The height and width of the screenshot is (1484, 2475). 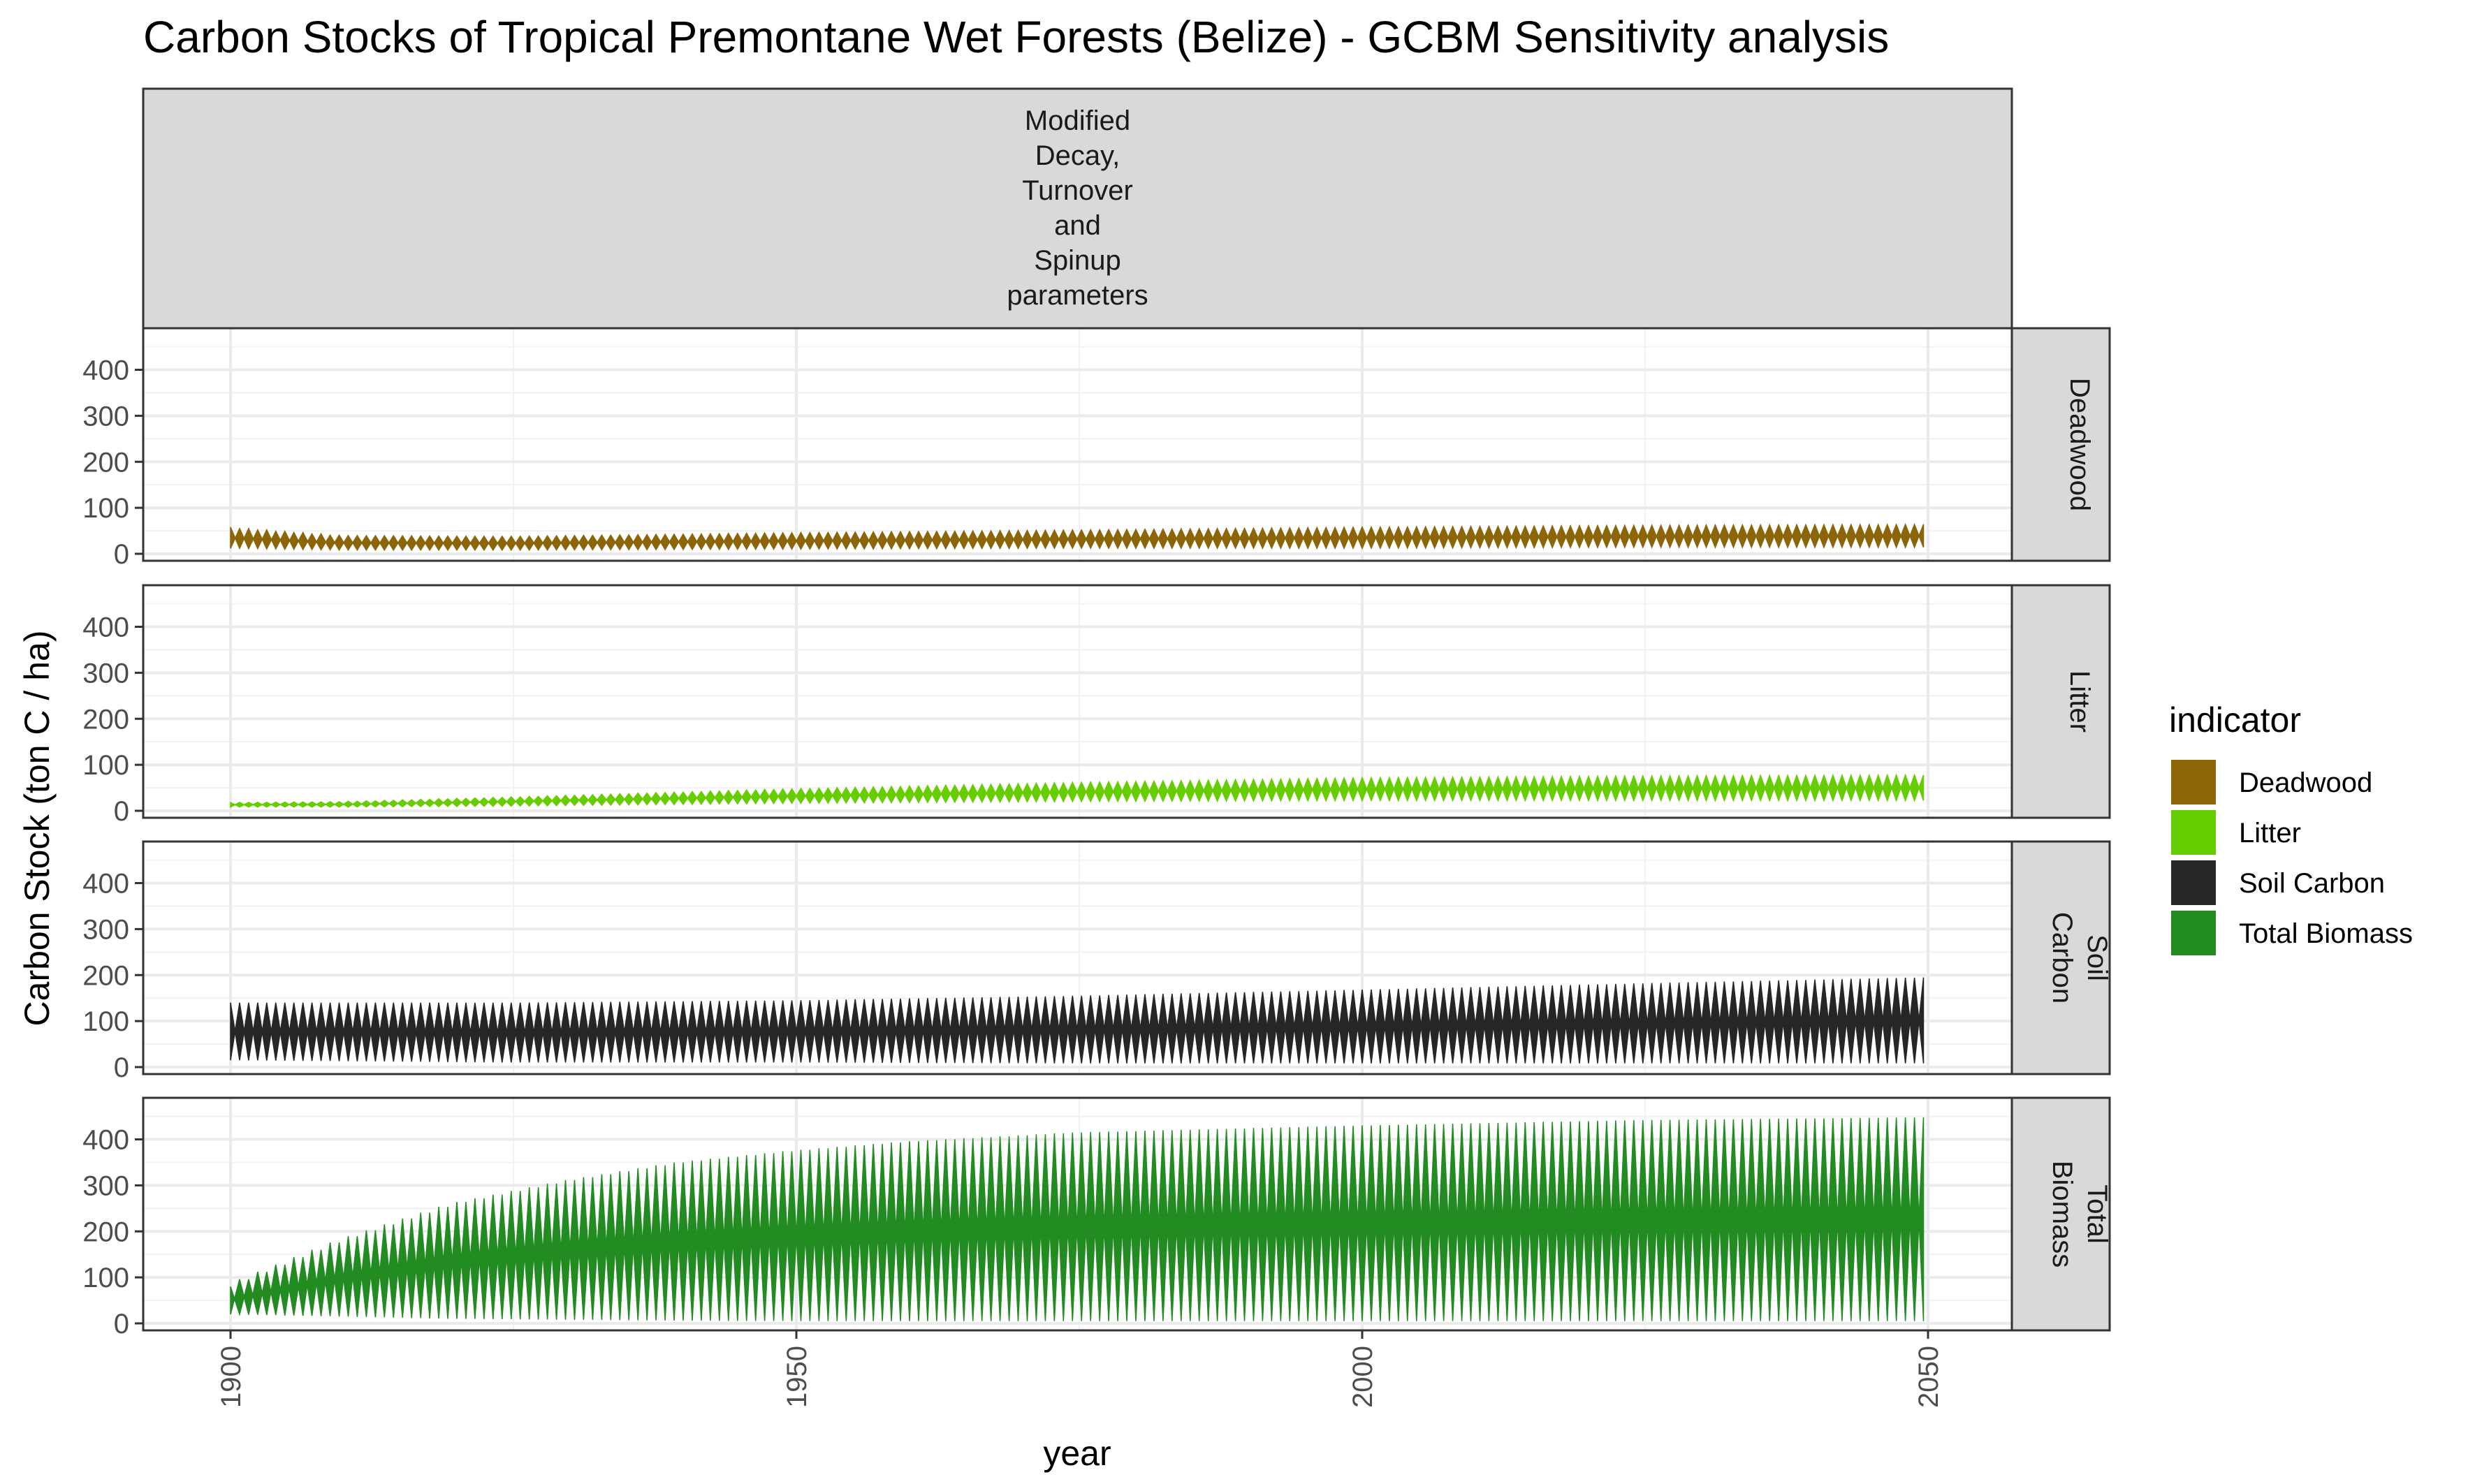 I want to click on legend-label: Litter, so click(x=2270, y=833).